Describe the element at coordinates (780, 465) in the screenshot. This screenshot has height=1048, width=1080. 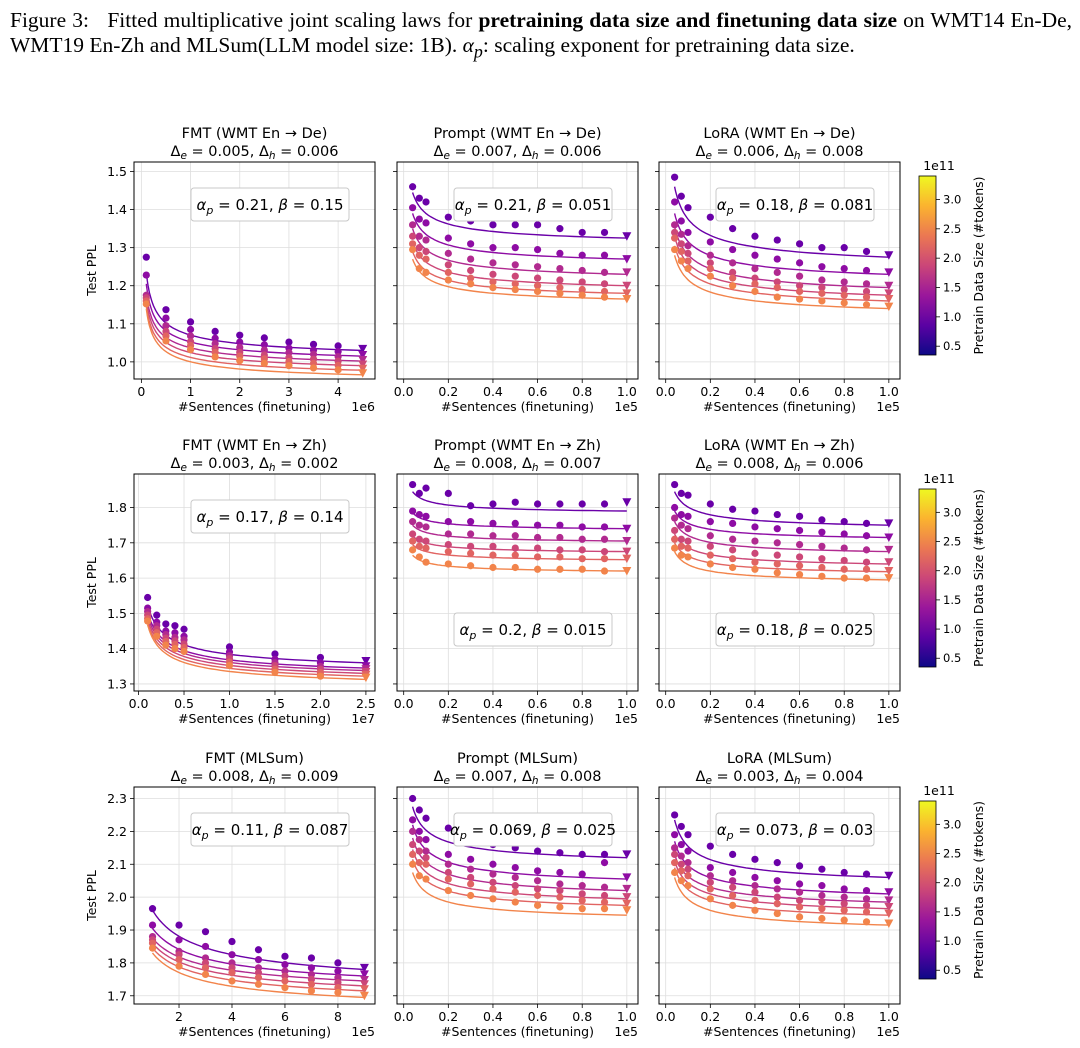
I see `subplot-deltas: Δe = 0.008, Δh = 0.006` at that location.